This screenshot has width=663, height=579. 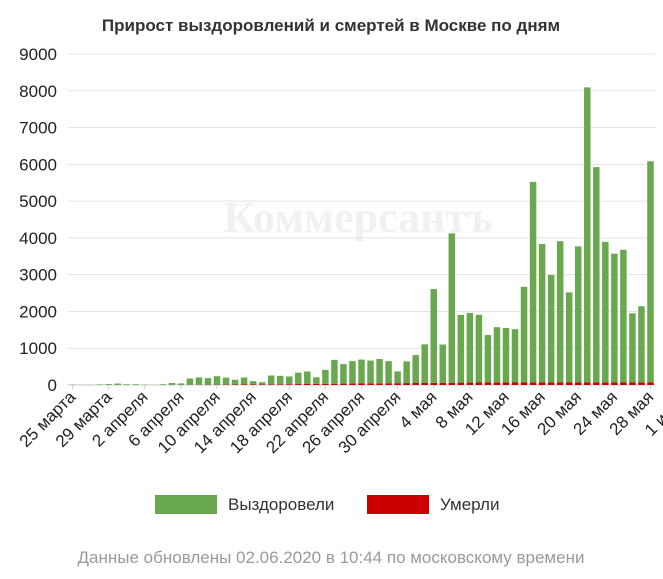 I want to click on legend: Выздоровели Умерли, so click(x=327, y=504).